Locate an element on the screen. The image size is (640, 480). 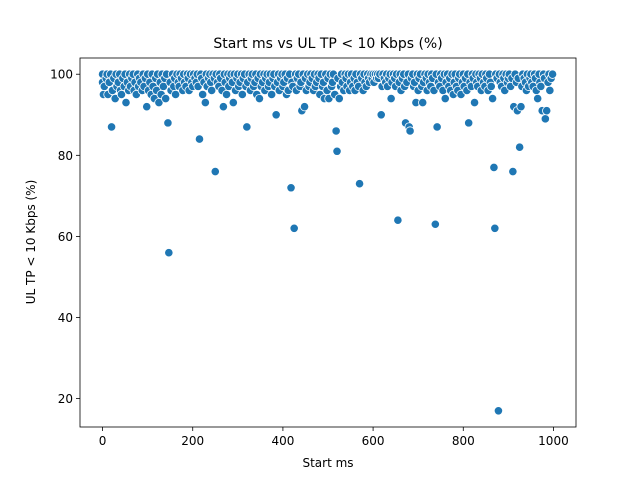
x-tick-label: 1000 is located at coordinates (553, 441).